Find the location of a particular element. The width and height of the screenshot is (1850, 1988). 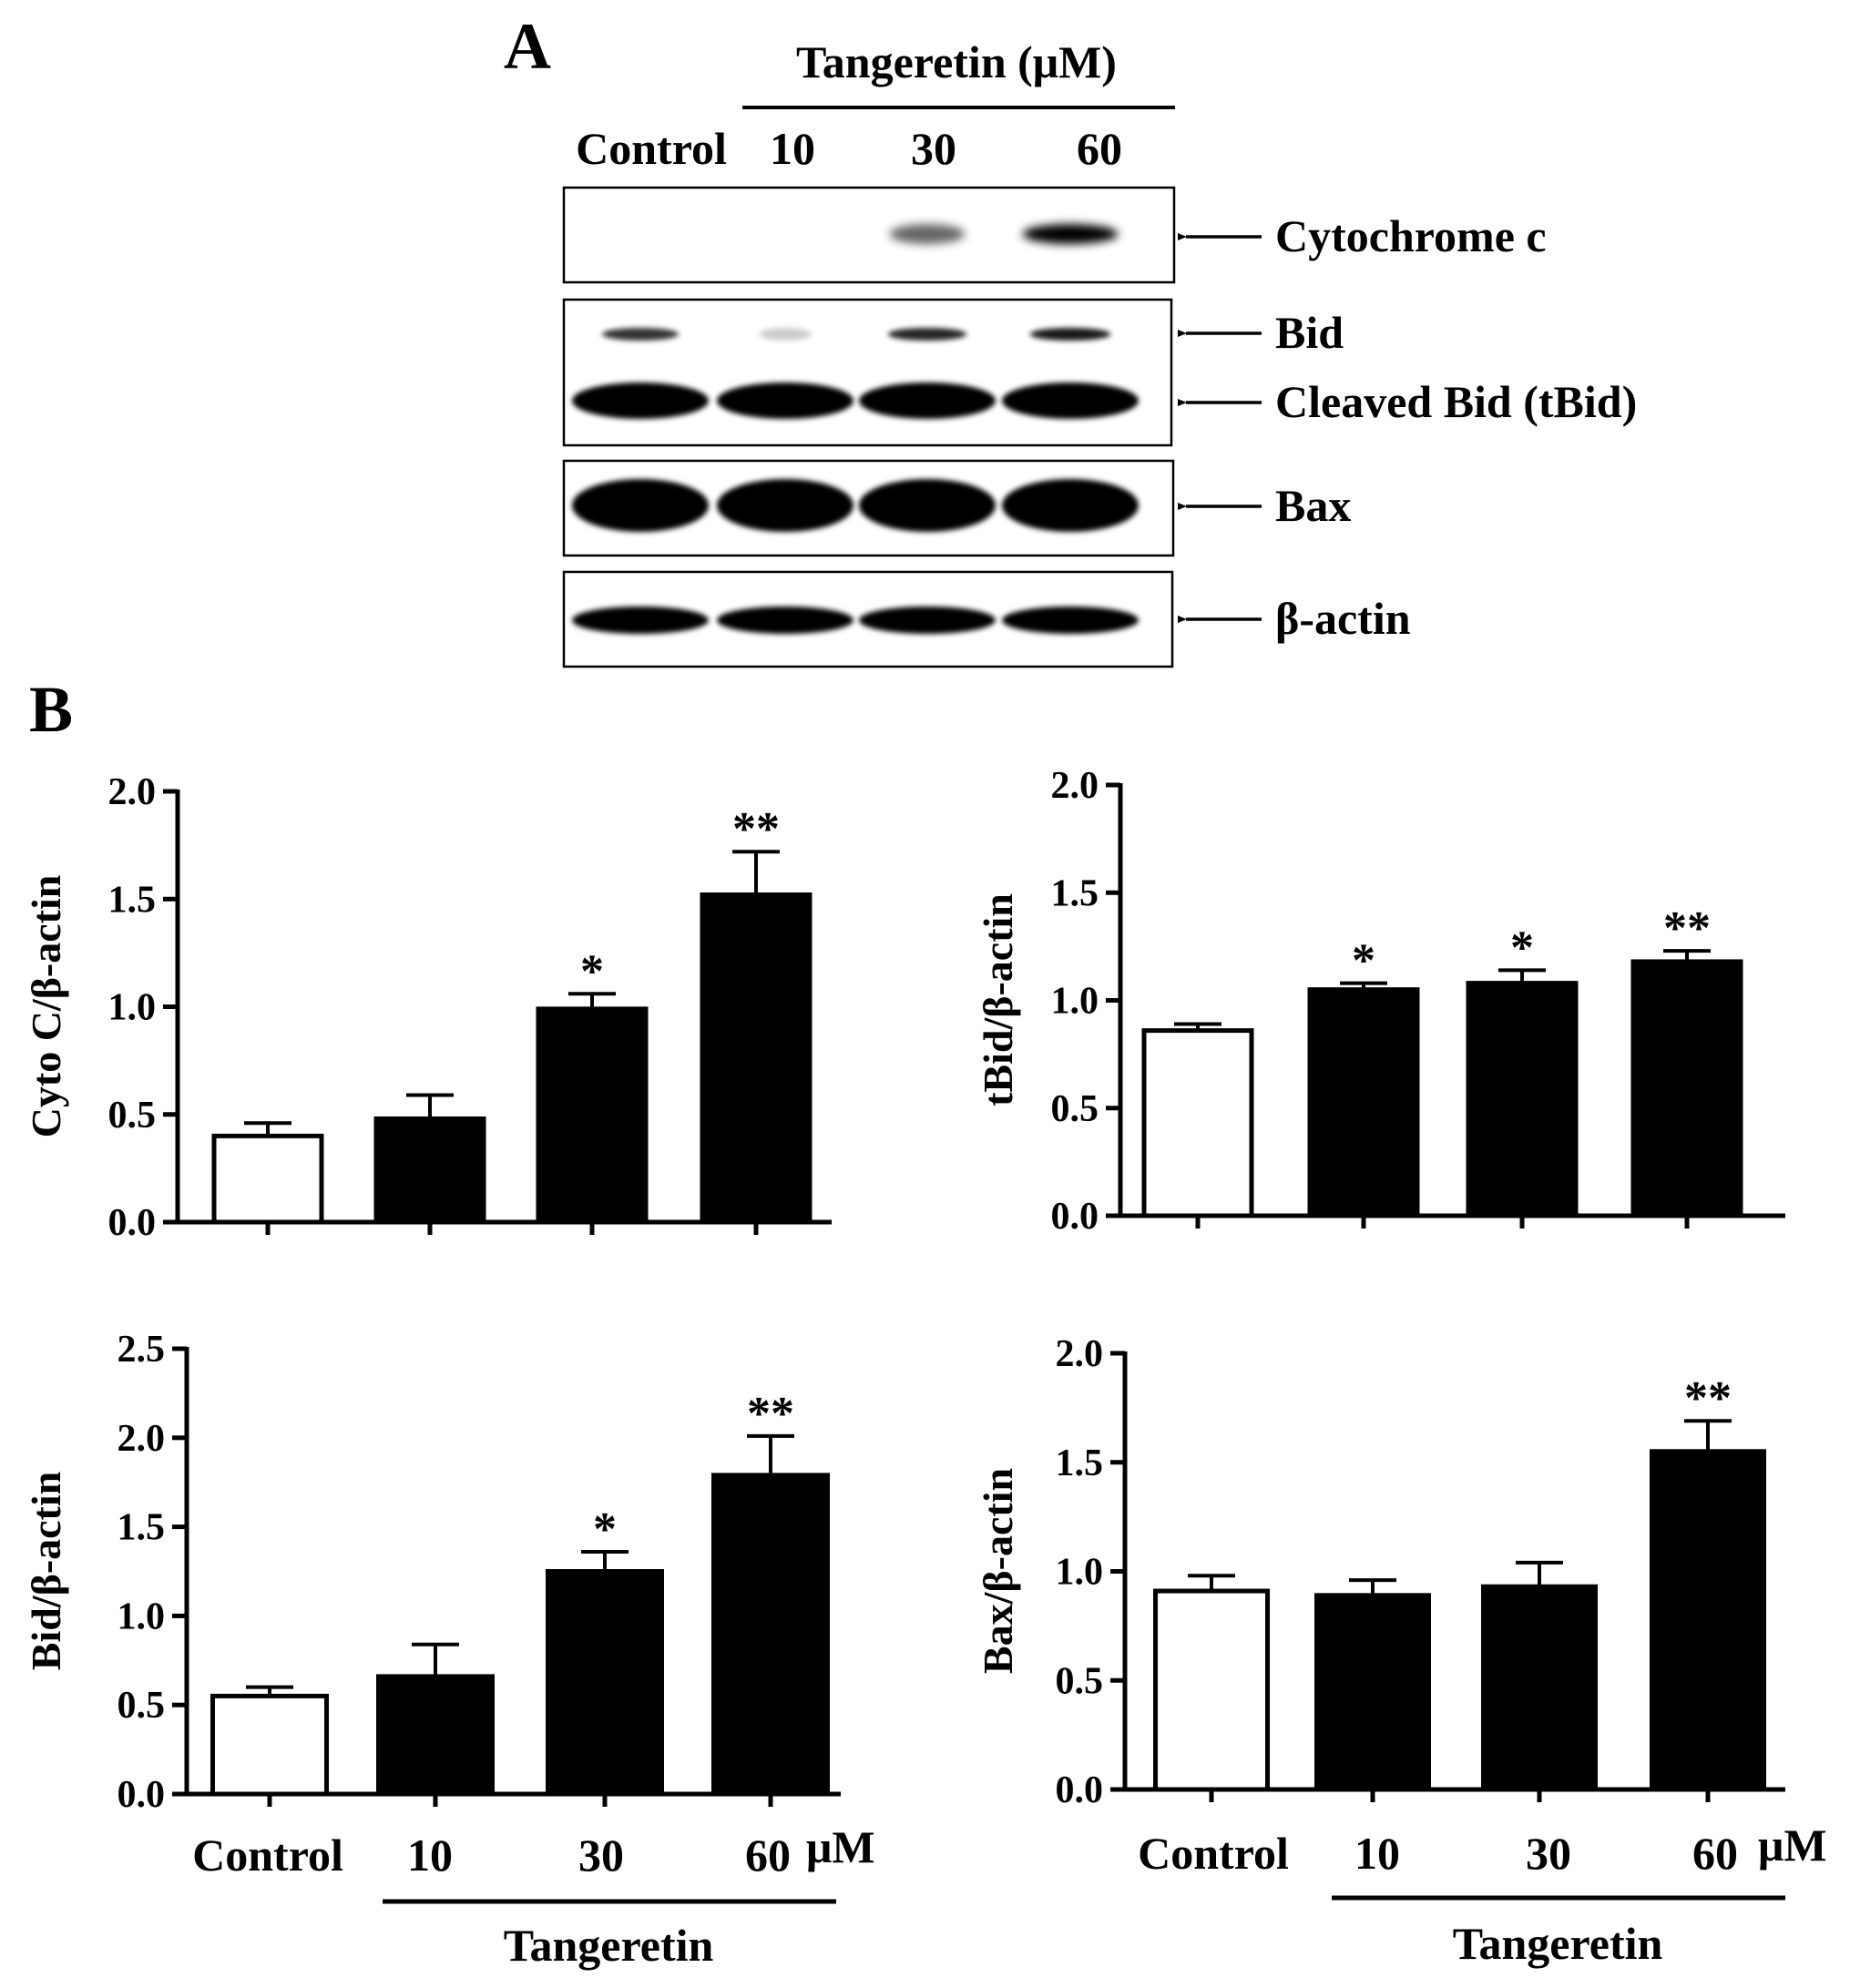

band-label-beta-actin: β-actin is located at coordinates (1343, 618).